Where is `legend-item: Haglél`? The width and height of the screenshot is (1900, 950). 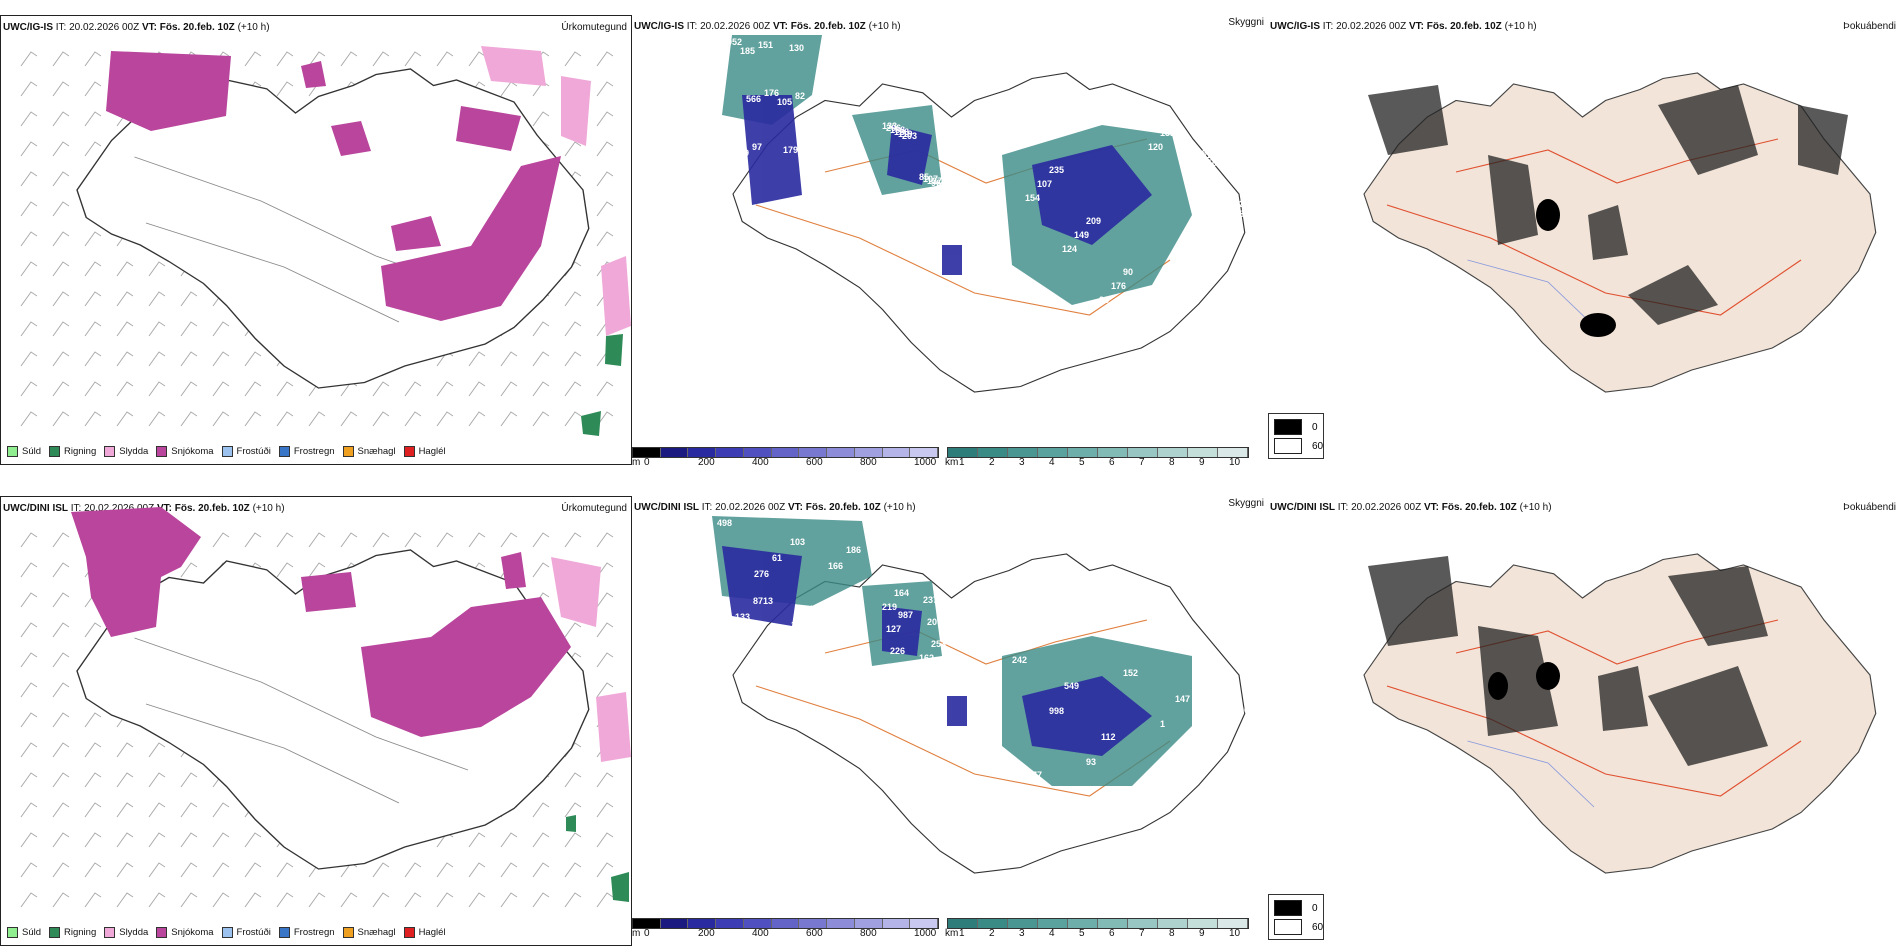
legend-item: Haglél is located at coordinates (424, 932).